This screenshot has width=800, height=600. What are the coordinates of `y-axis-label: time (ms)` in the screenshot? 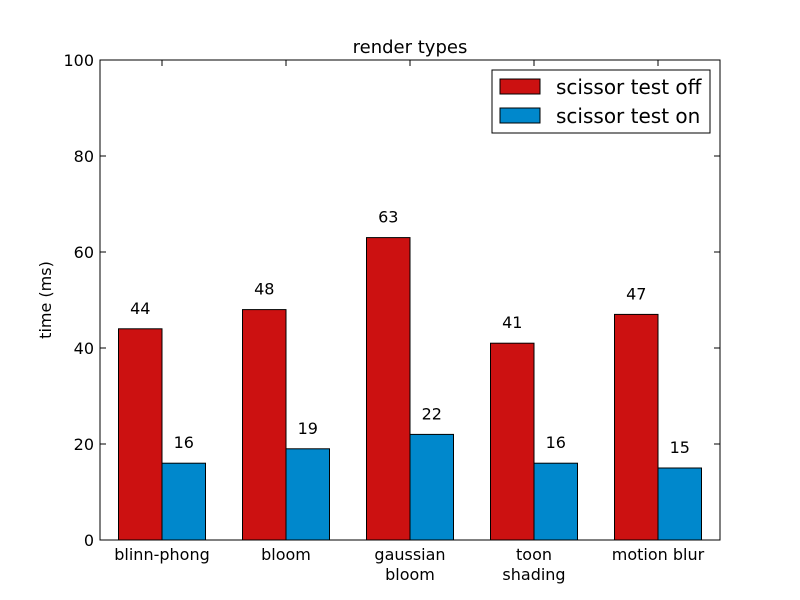 It's located at (45, 300).